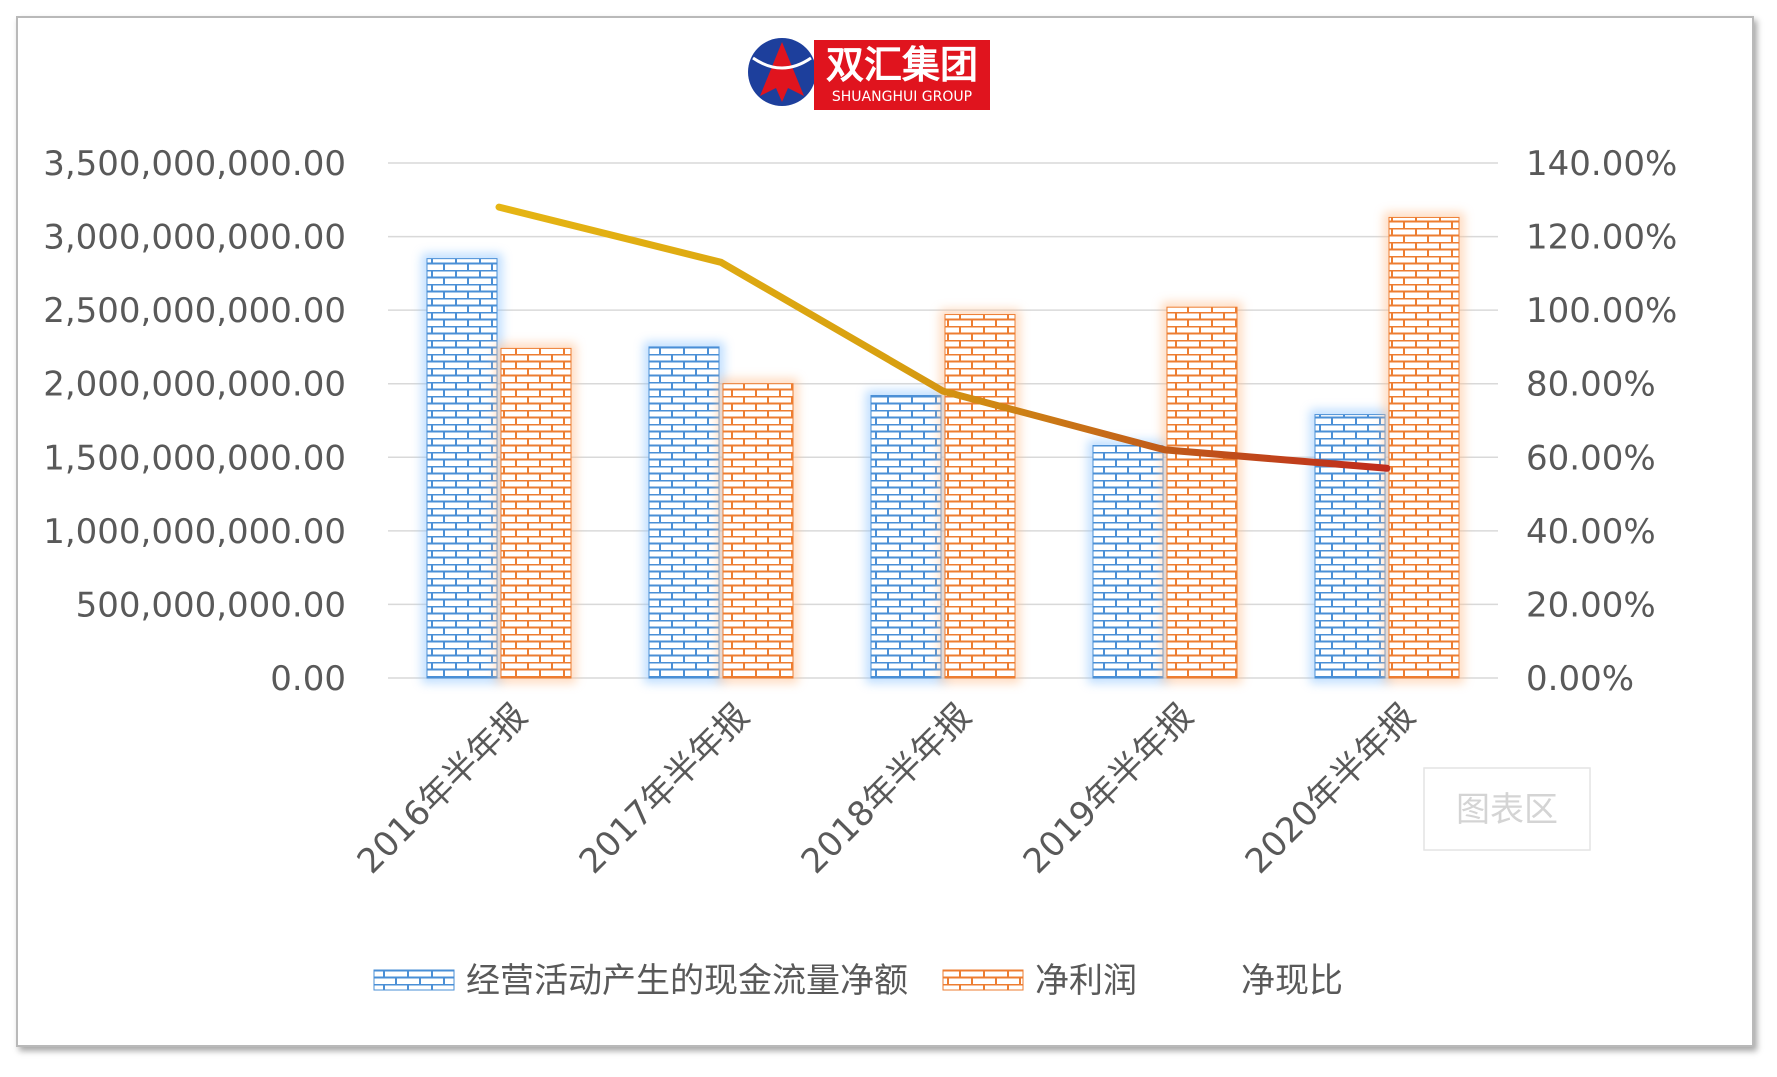 The height and width of the screenshot is (1077, 1777). I want to click on right-tick-label: 40.00%, so click(1591, 532).